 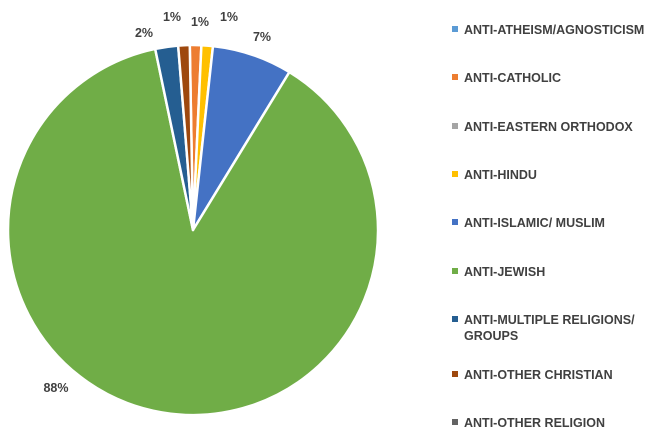 What do you see at coordinates (554, 30) in the screenshot?
I see `legend-label: ANTI-ATHEISM/AGNOSTICISM` at bounding box center [554, 30].